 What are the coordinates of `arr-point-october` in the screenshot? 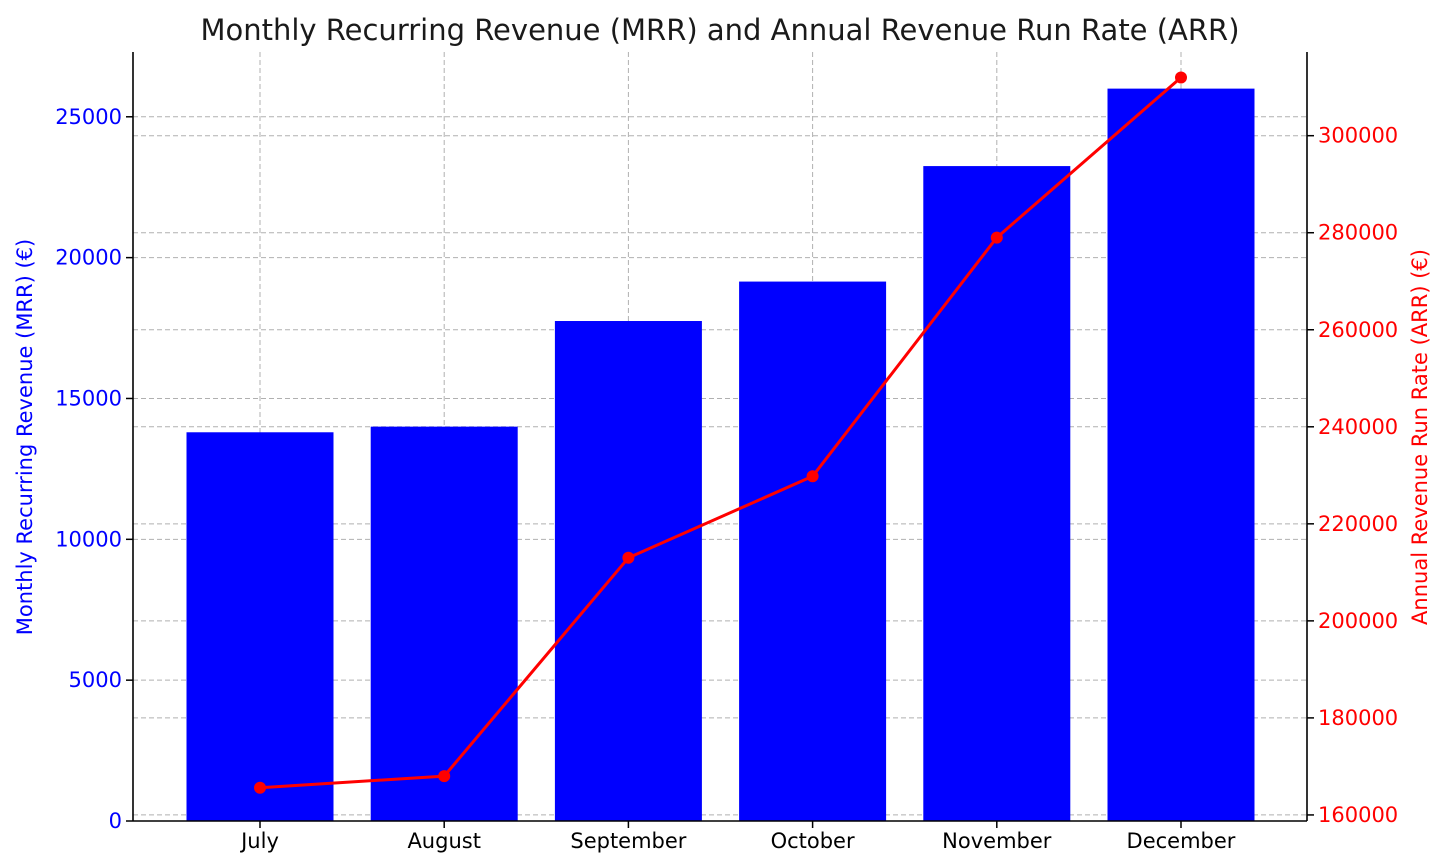 It's located at (812, 476).